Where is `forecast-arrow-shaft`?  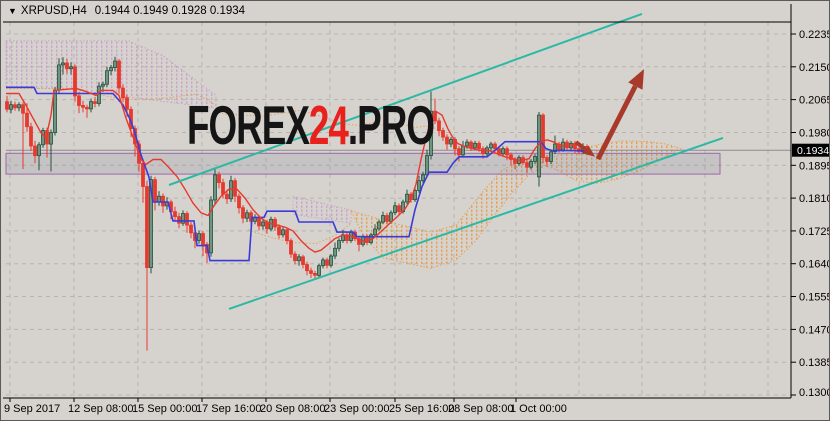 forecast-arrow-shaft is located at coordinates (616, 122).